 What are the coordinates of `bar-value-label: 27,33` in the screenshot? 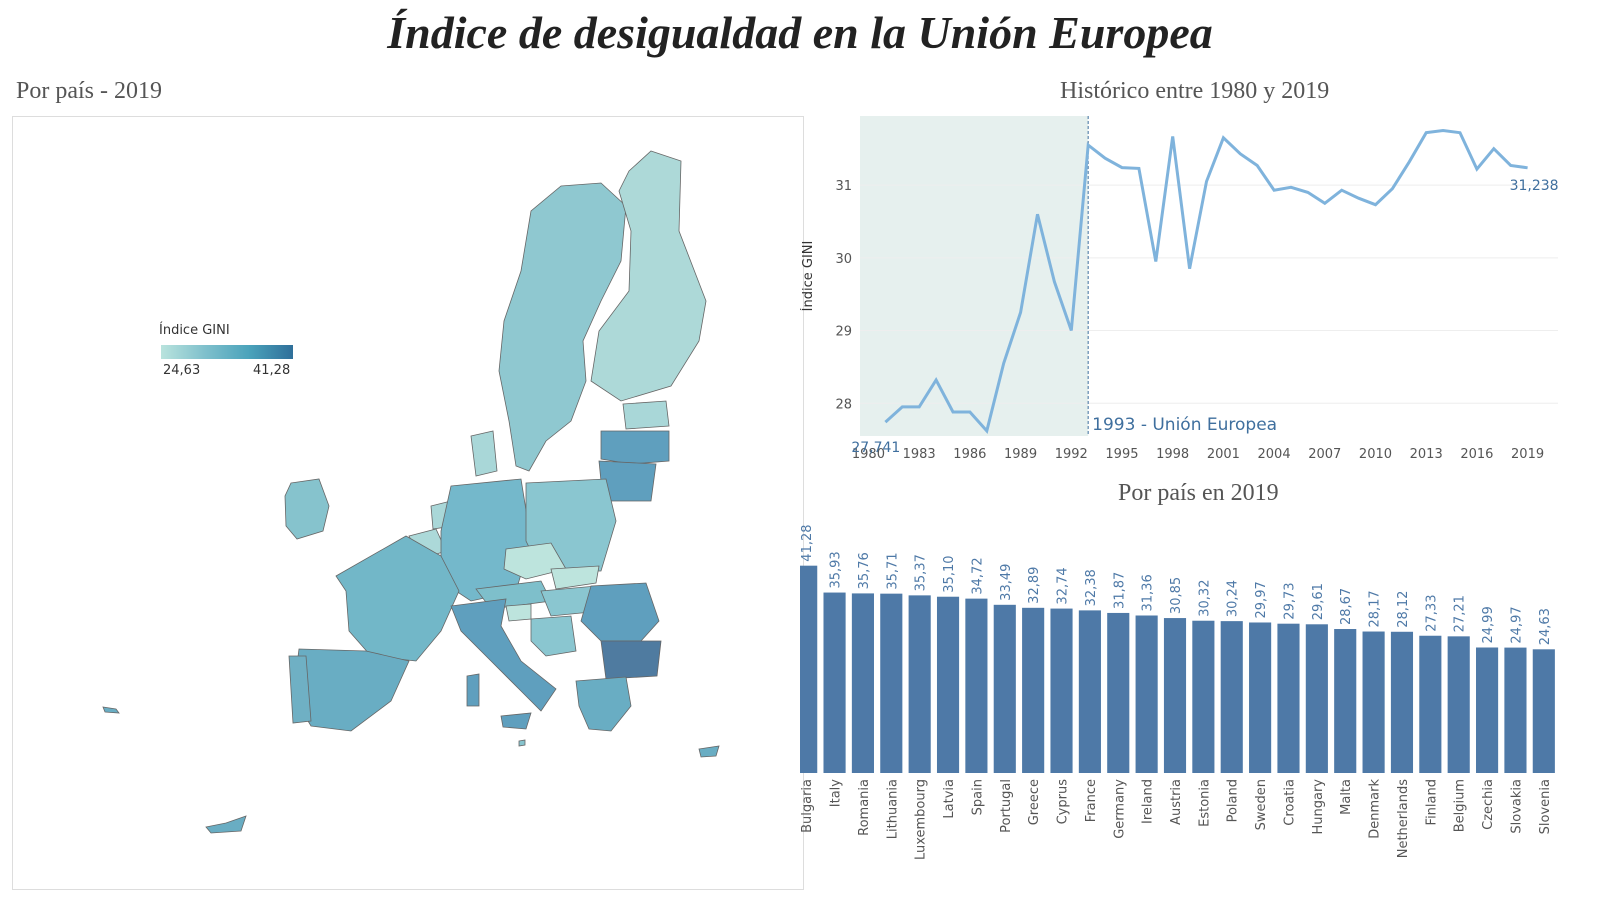 It's located at (1431, 613).